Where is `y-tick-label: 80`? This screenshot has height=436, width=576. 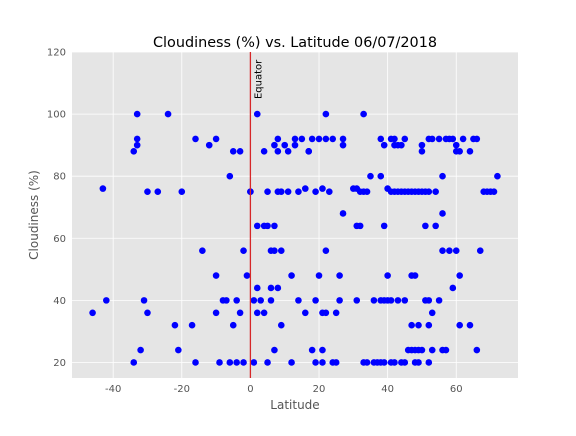 y-tick-label: 80 is located at coordinates (59, 177).